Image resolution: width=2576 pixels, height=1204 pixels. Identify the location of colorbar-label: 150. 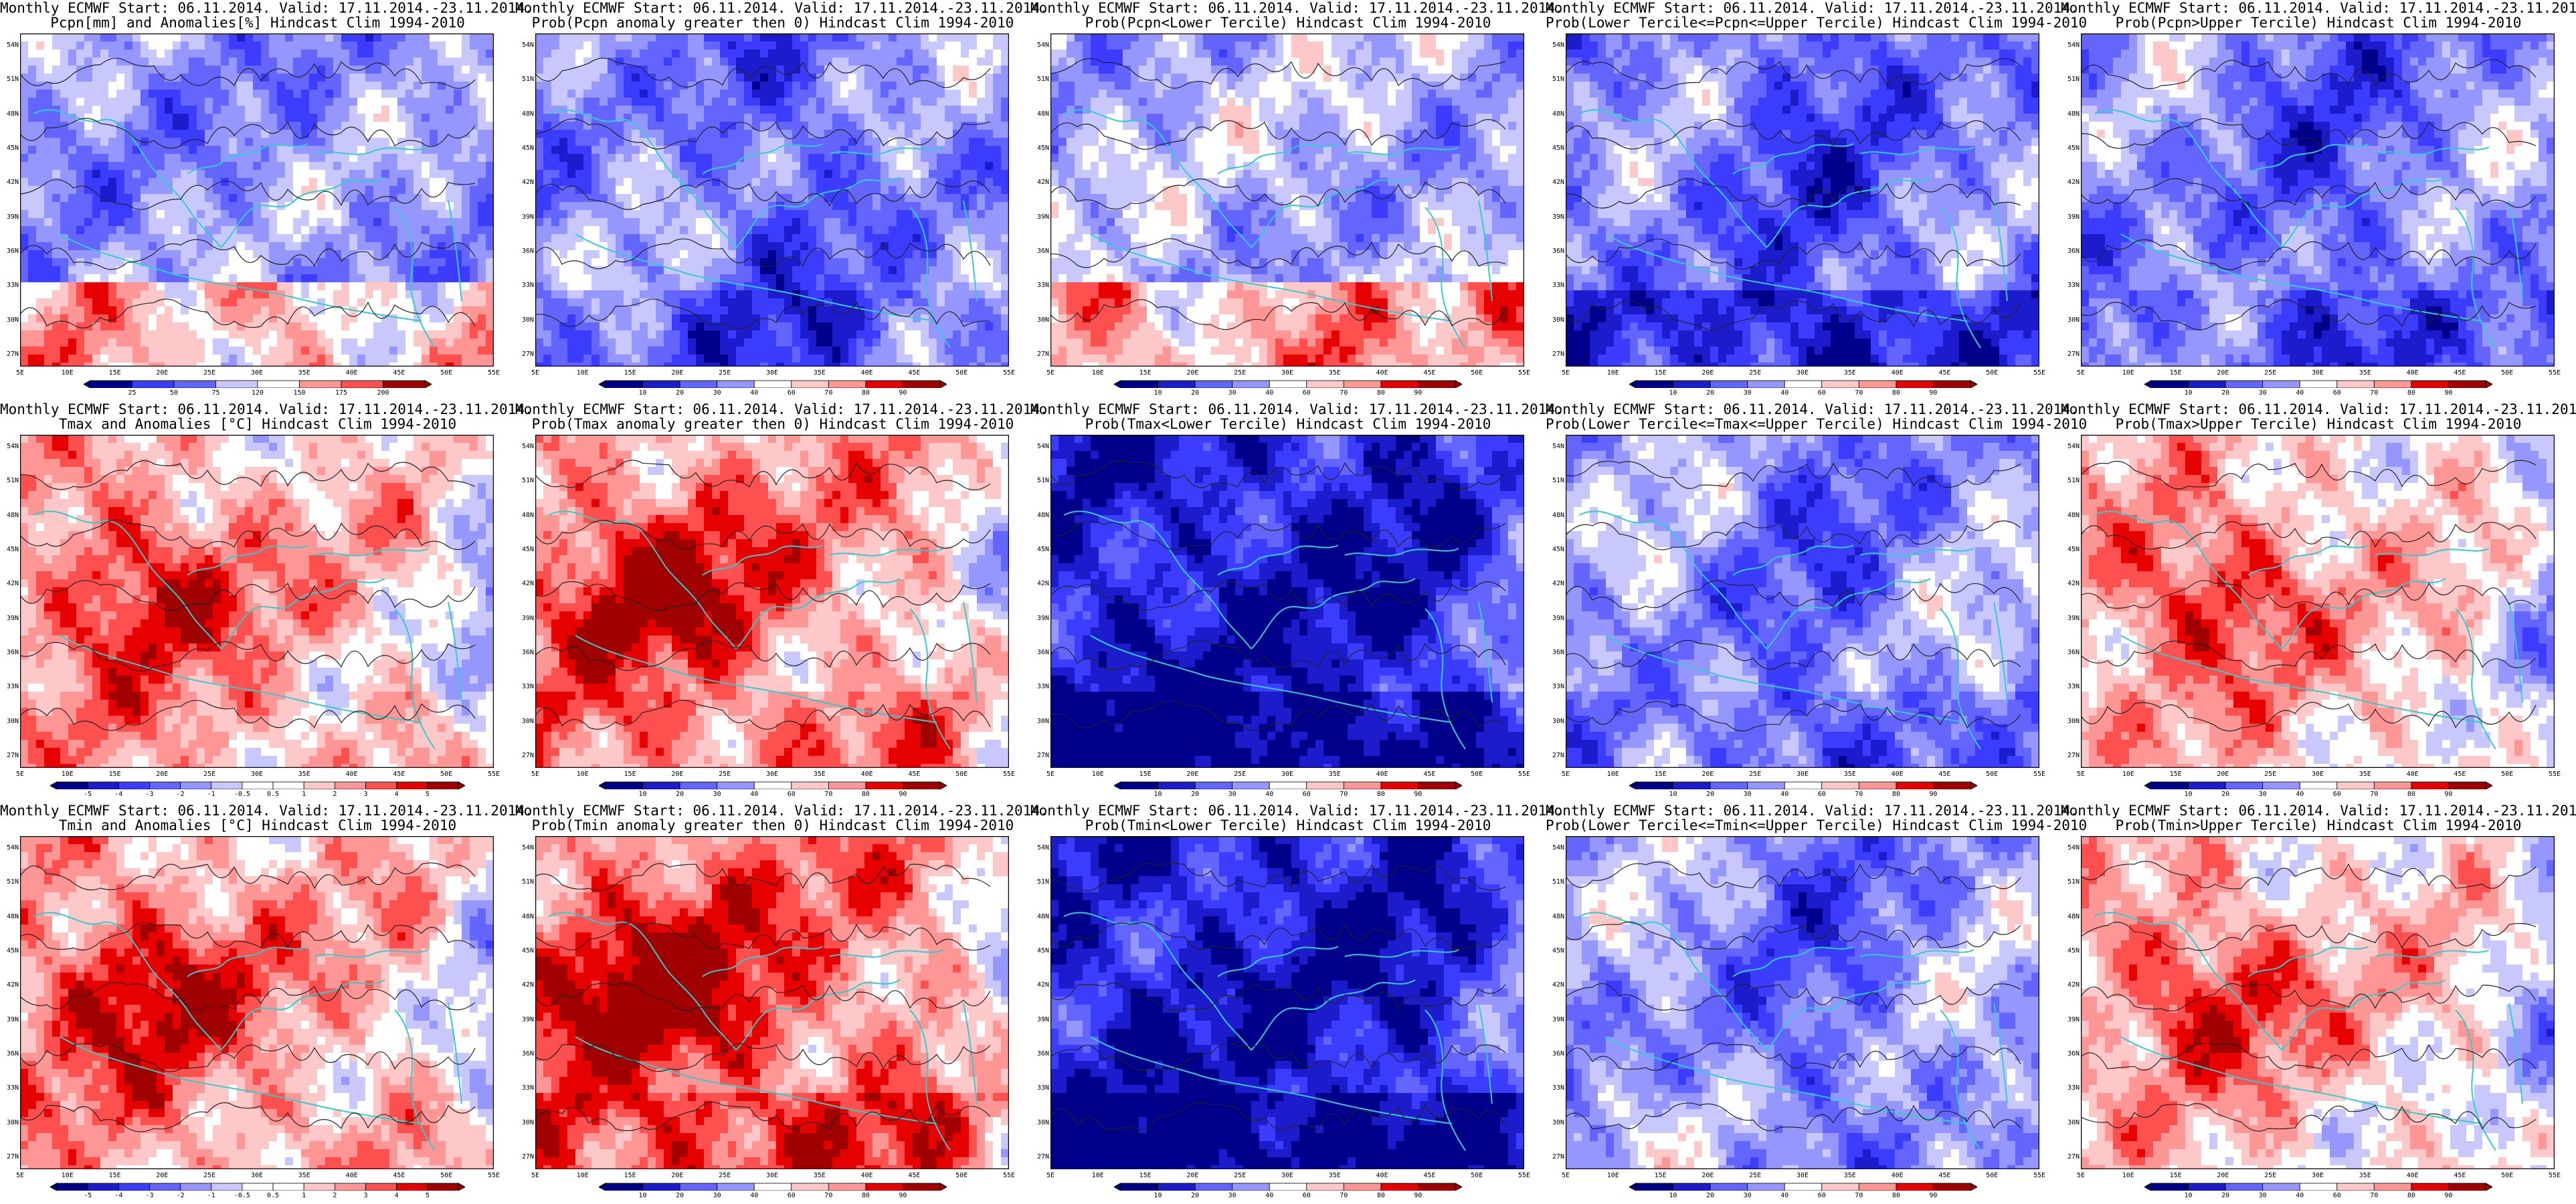
(299, 393).